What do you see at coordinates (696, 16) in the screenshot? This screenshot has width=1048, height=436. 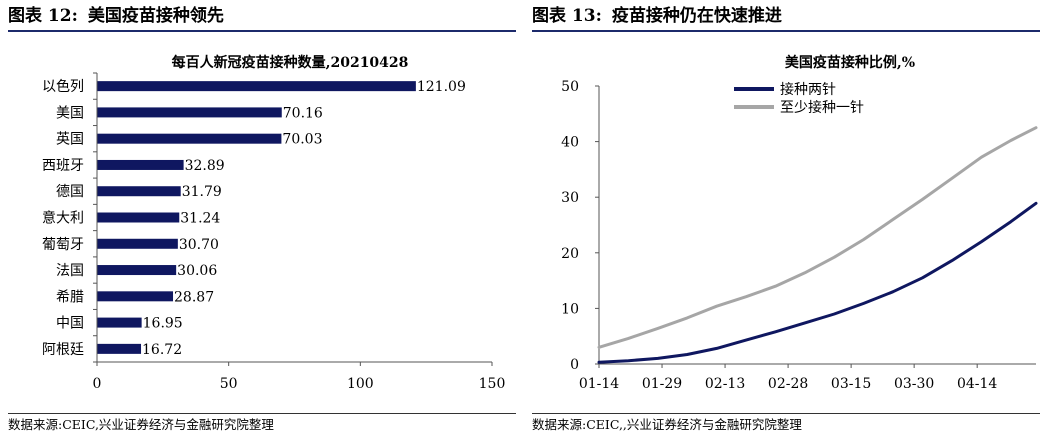 I see `right-chart-title: 疫苗接种仍在快速推进` at bounding box center [696, 16].